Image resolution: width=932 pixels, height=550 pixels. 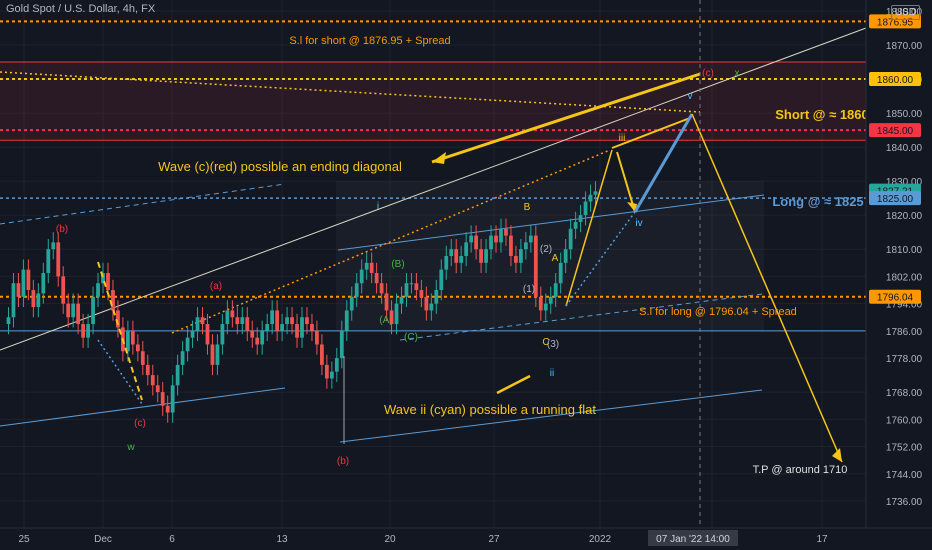 What do you see at coordinates (904, 502) in the screenshot?
I see `y-tick-label: 1736.00` at bounding box center [904, 502].